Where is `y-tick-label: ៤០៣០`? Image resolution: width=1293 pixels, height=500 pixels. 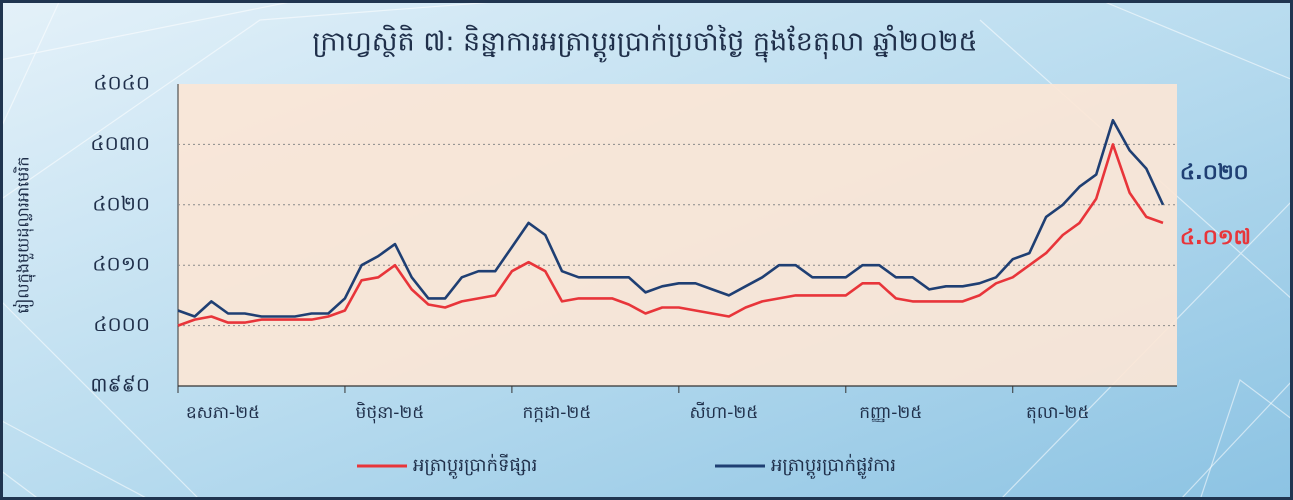 y-tick-label: ៤០៣០ is located at coordinates (120, 143).